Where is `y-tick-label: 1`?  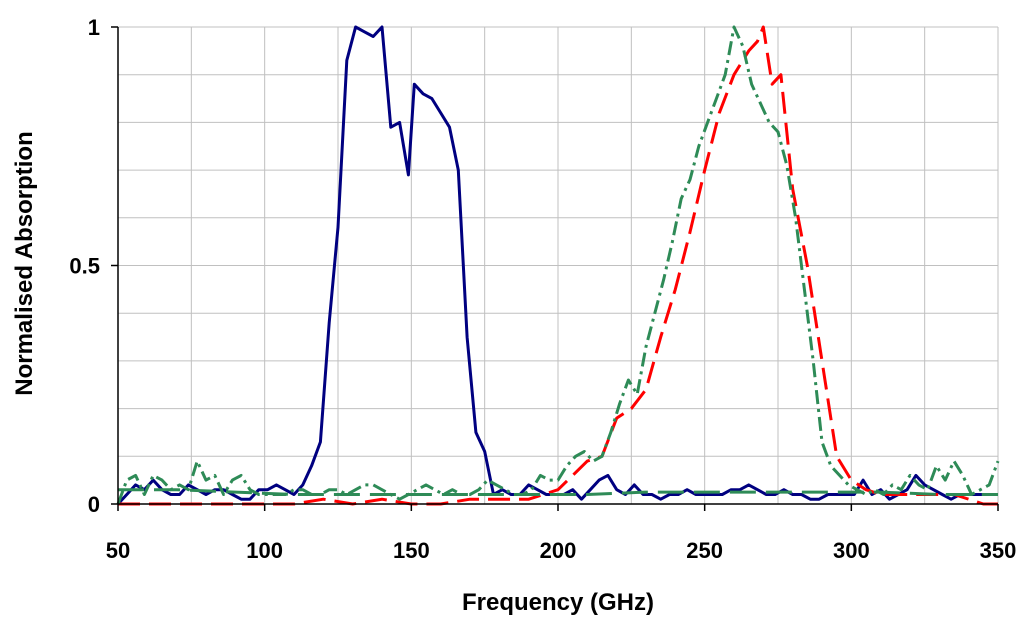
y-tick-label: 1 is located at coordinates (94, 27).